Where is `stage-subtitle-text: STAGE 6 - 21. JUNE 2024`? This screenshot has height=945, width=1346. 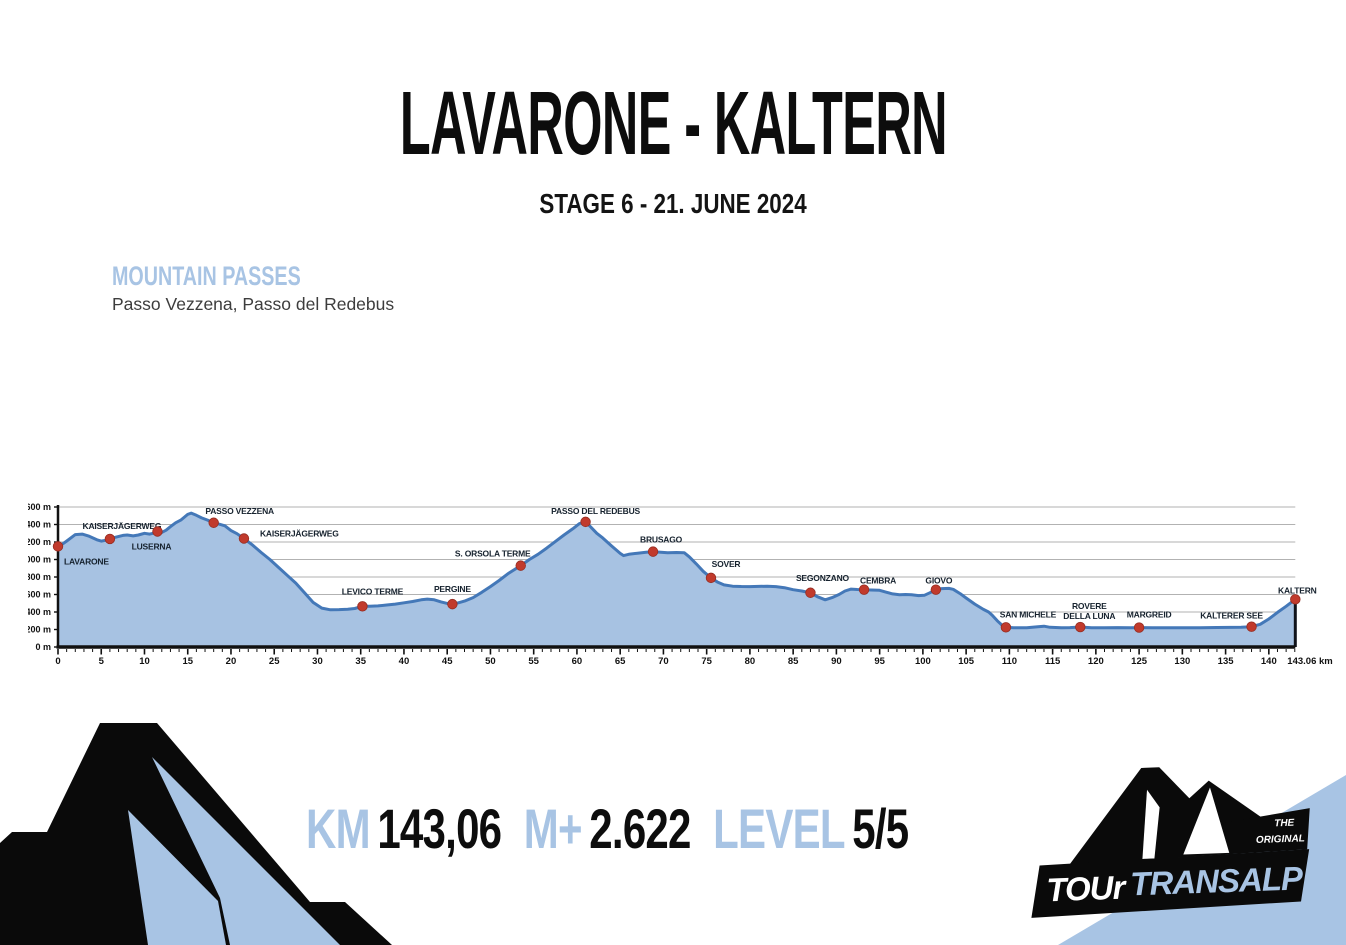
stage-subtitle-text: STAGE 6 - 21. JUNE 2024 is located at coordinates (673, 203).